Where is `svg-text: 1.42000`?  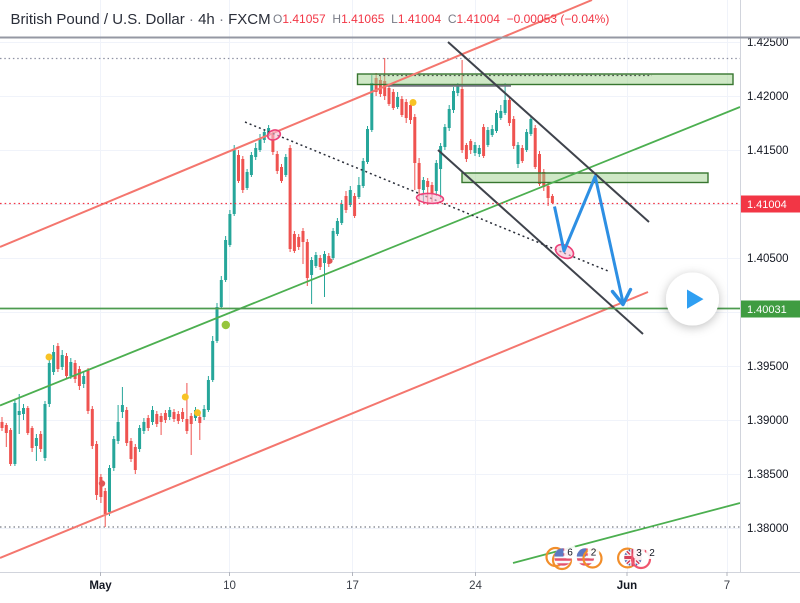 svg-text: 1.42000 is located at coordinates (768, 97).